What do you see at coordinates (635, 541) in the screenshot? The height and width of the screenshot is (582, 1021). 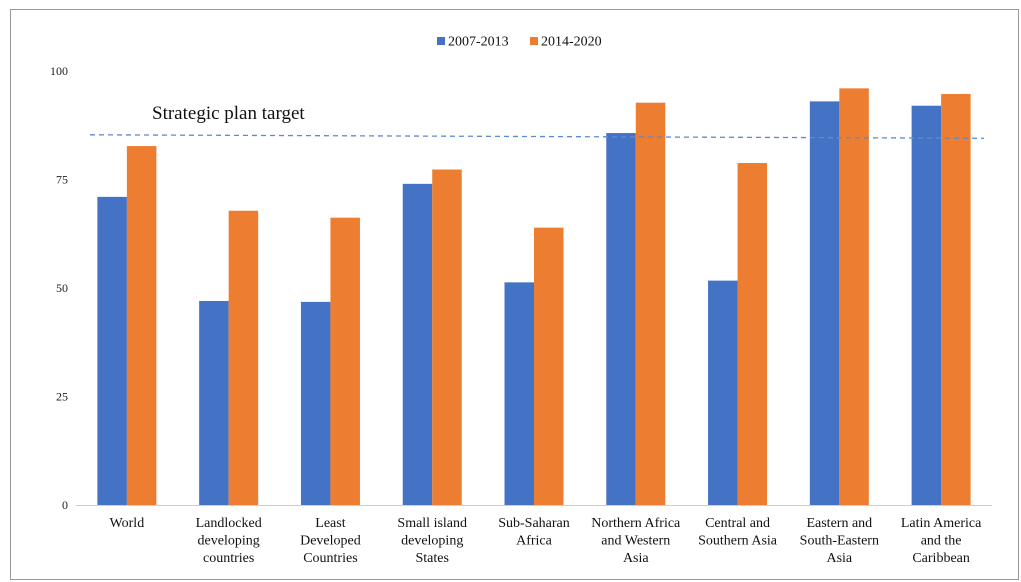 I see `x-category-label: and Western` at bounding box center [635, 541].